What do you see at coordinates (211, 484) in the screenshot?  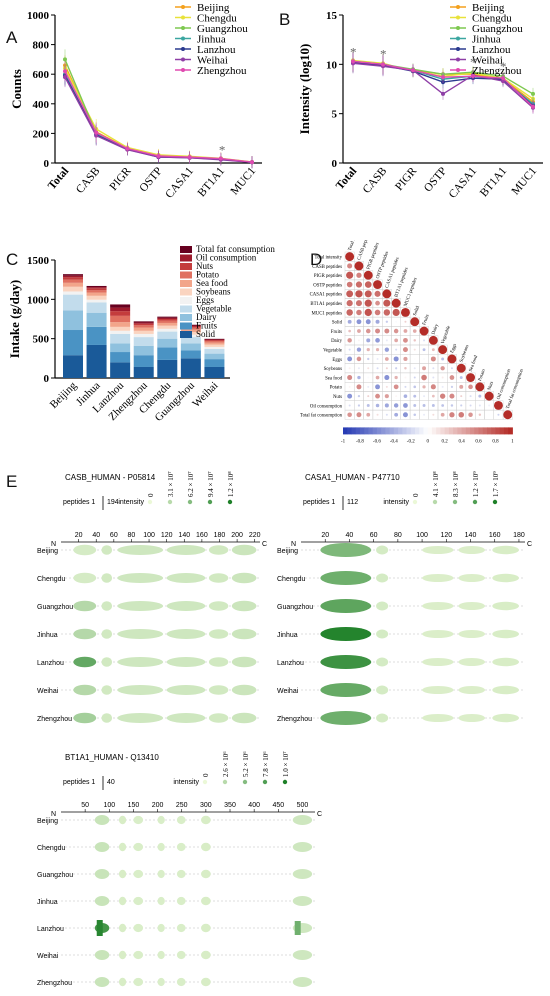 I see `intensity-legend-label: 9.4 × 10⁷` at bounding box center [211, 484].